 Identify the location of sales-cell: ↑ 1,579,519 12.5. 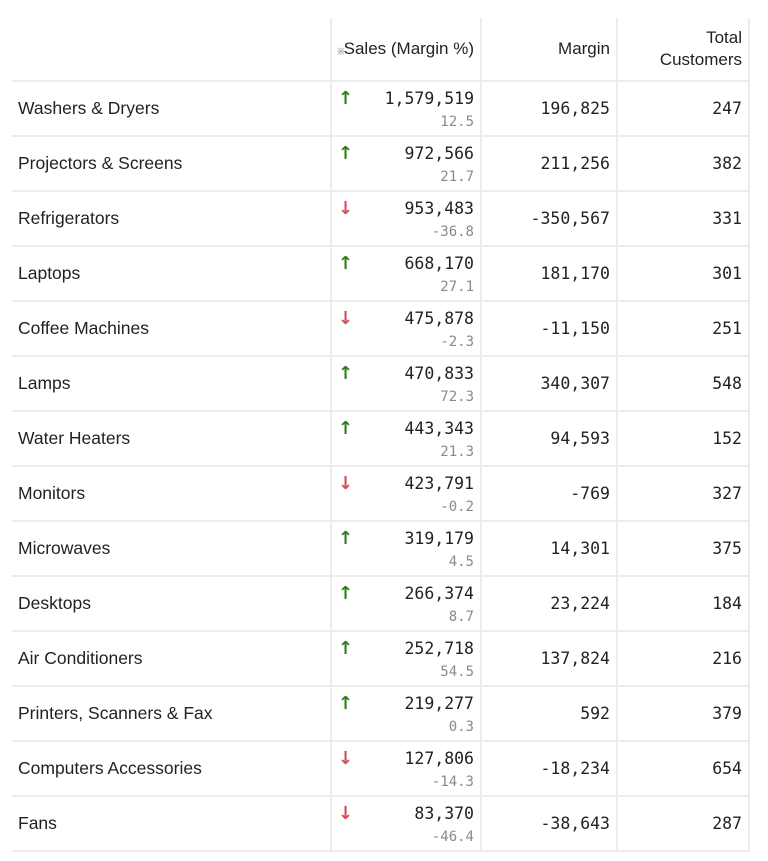
(406, 108).